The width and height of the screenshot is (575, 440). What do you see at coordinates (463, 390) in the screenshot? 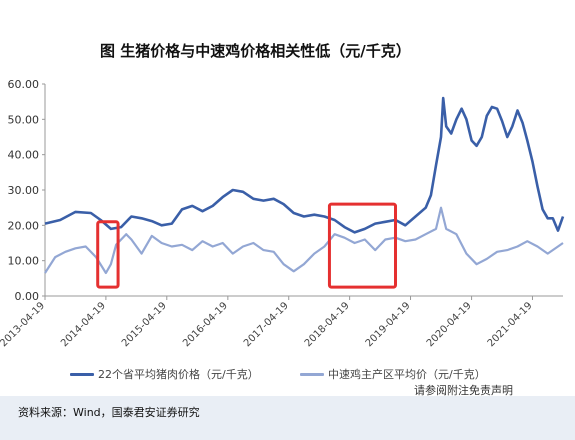
I see `disclaimer-text: 请参阅附注免责声明` at bounding box center [463, 390].